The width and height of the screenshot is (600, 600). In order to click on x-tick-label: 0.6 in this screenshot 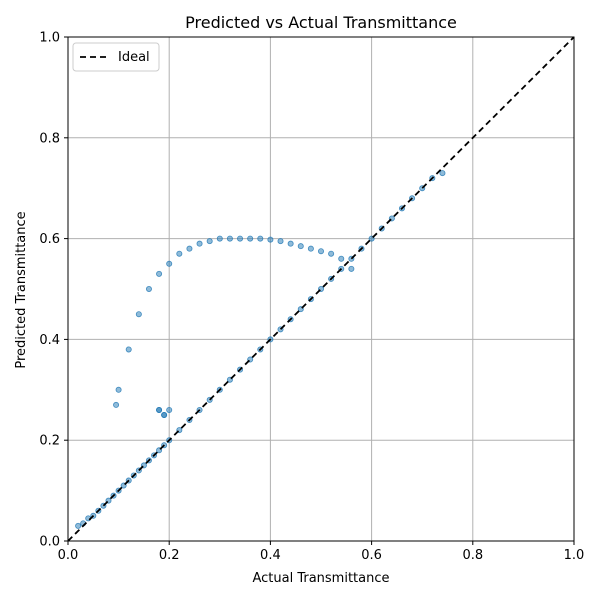, I will do `click(371, 555)`.